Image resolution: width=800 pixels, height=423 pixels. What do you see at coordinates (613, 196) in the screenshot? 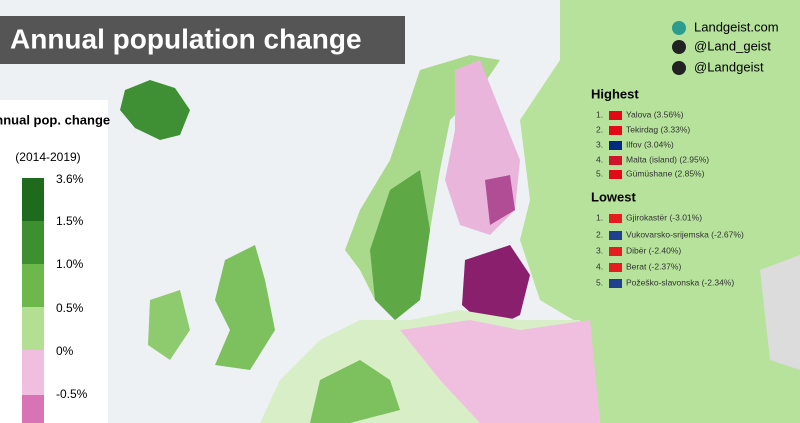
I see `section-title: Lowest` at bounding box center [613, 196].